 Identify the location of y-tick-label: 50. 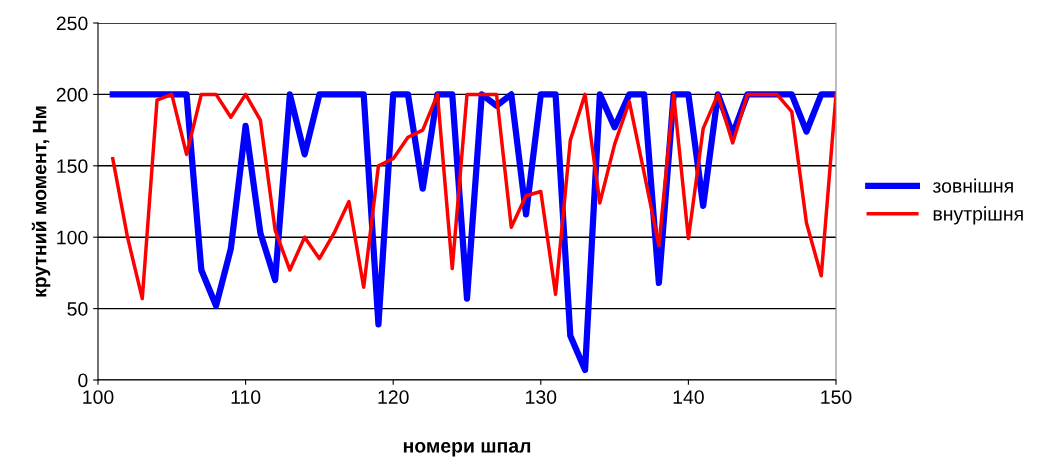
(77, 309).